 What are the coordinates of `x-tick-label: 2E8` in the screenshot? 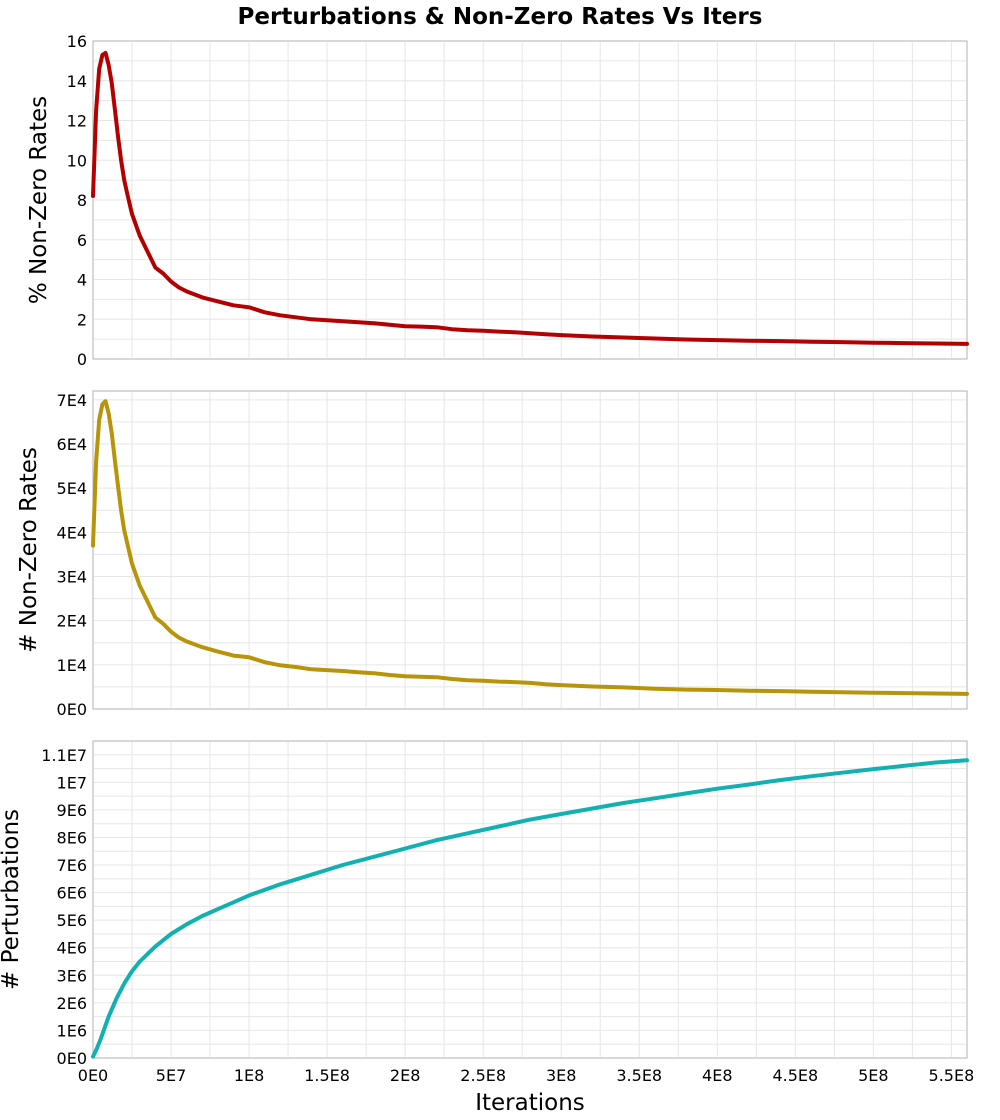 It's located at (405, 1075).